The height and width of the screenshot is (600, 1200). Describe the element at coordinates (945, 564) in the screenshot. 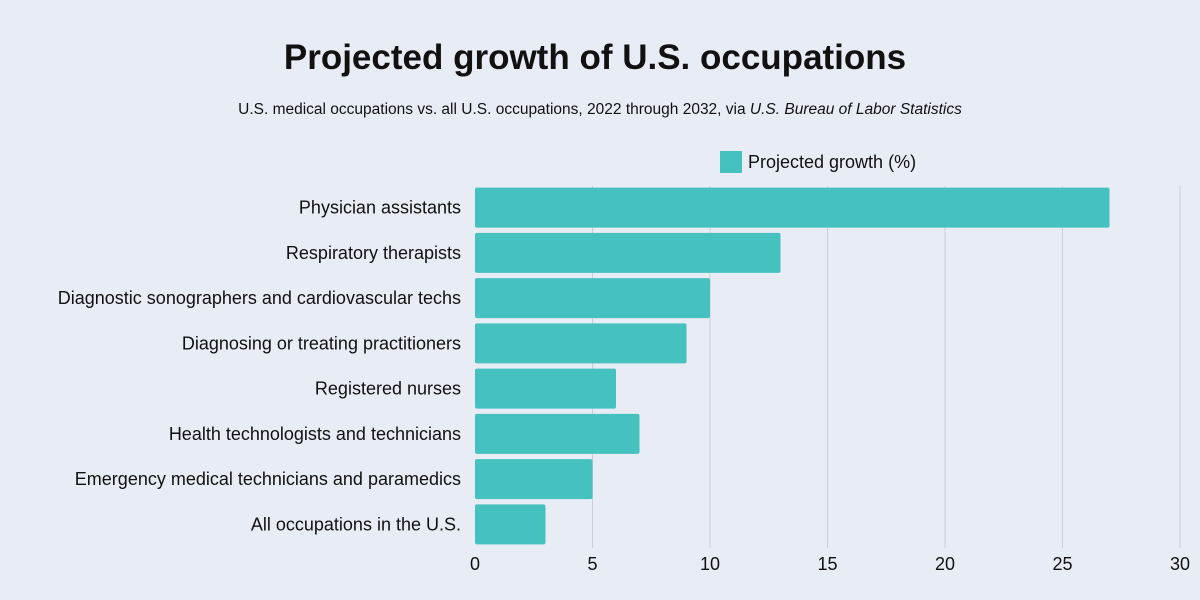

I see `x-tick-label: 20` at that location.